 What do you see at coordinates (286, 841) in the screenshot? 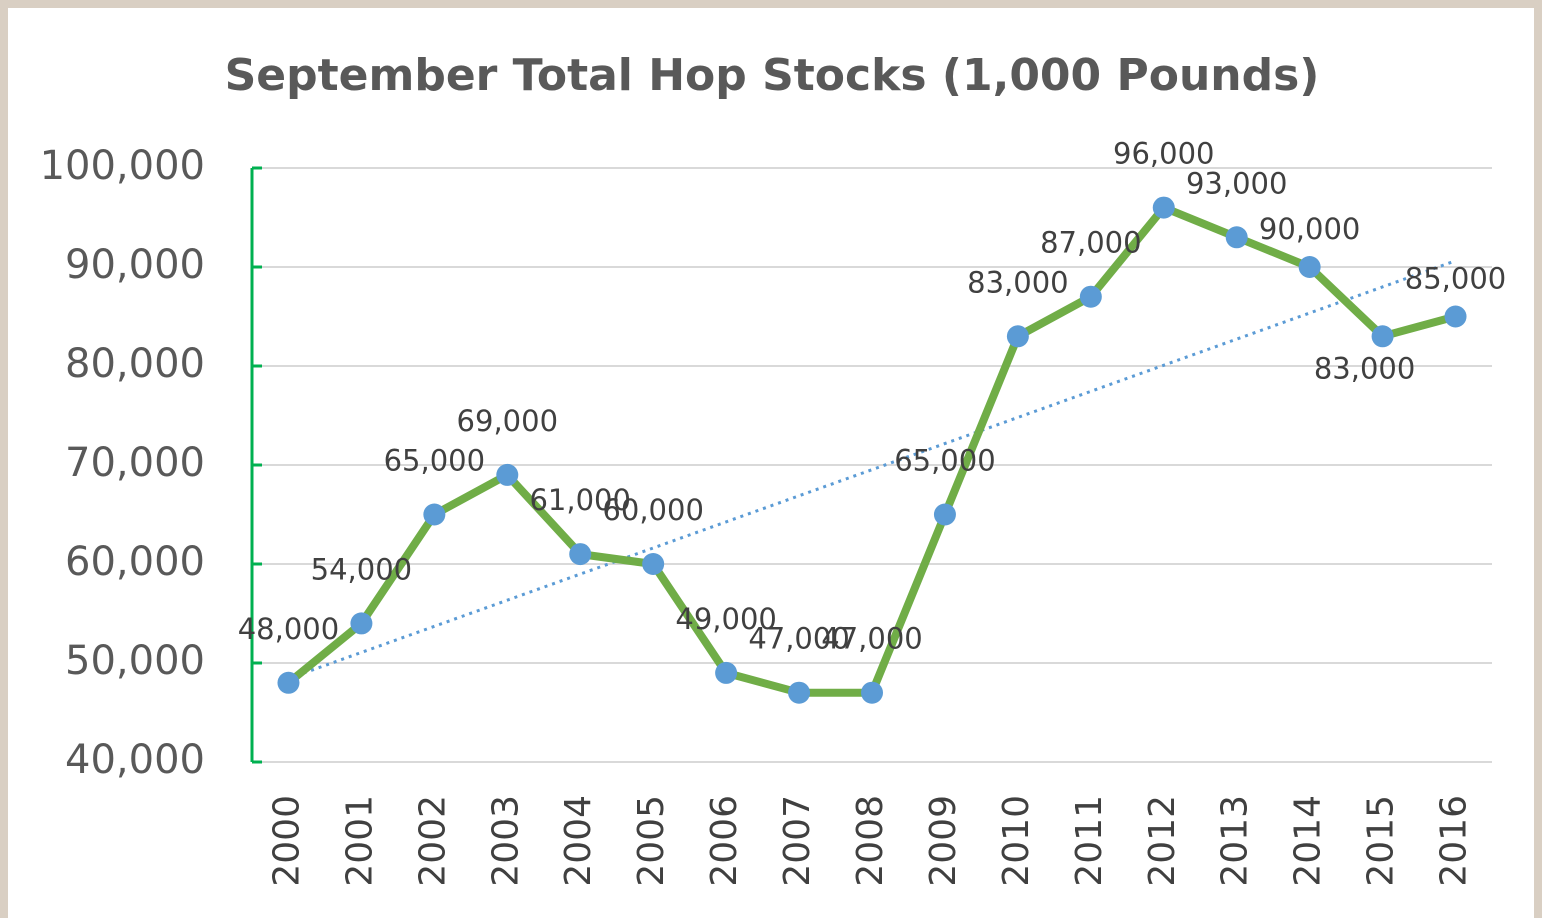
I see `x-tick-label: 2000` at bounding box center [286, 841].